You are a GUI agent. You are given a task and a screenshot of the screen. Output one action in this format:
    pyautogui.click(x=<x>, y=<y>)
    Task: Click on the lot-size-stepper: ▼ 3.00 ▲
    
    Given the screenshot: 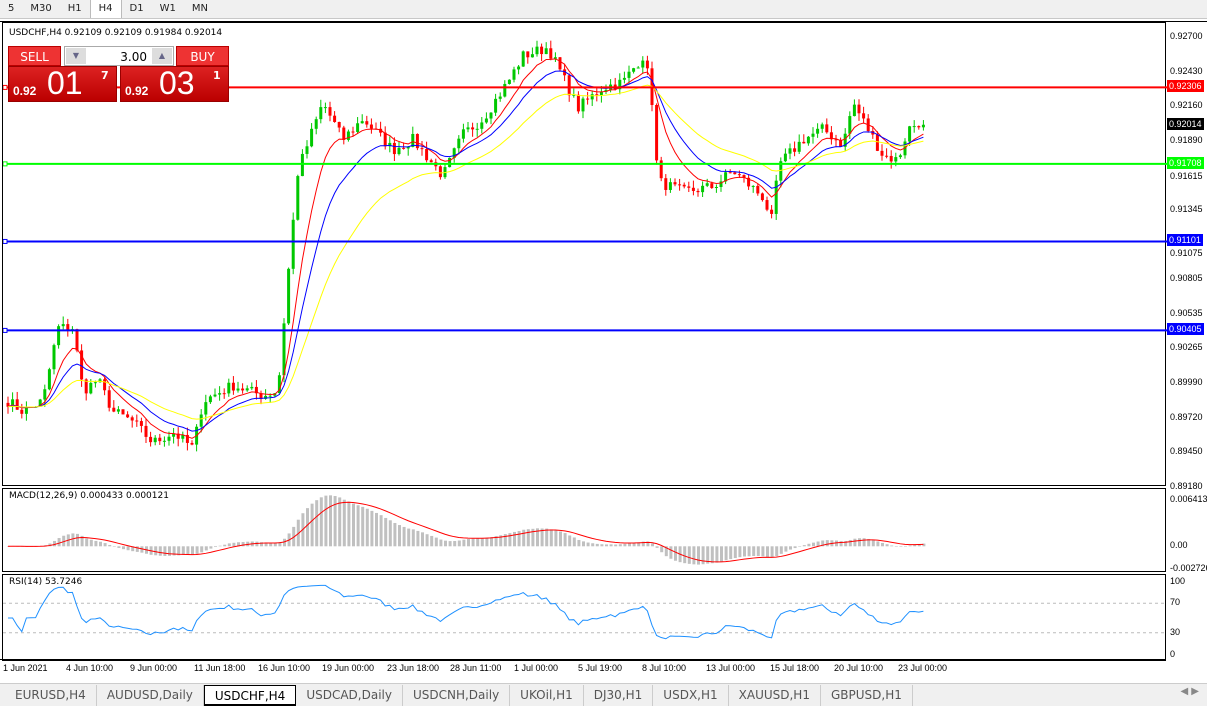 What is the action you would take?
    pyautogui.click(x=119, y=56)
    